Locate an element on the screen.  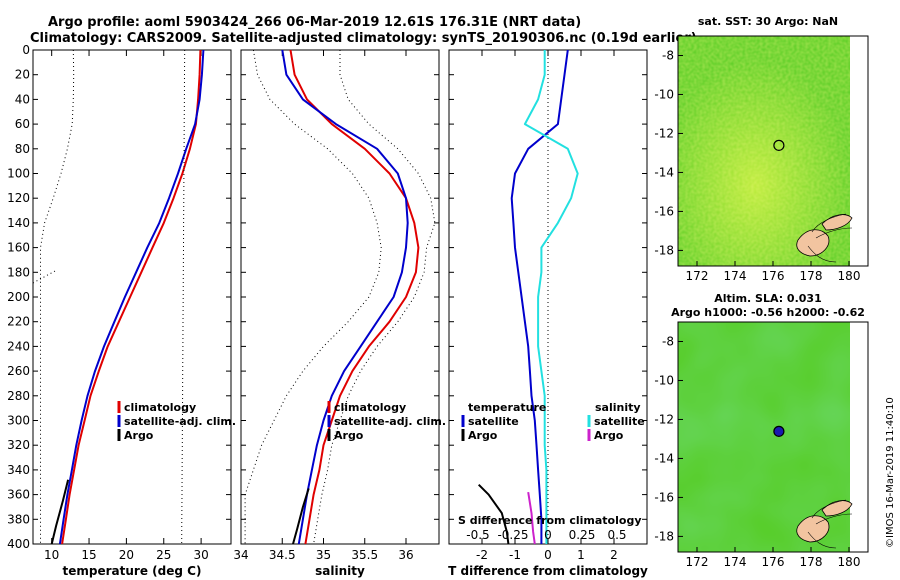
x-tick-label: 15 is located at coordinates (88, 555).